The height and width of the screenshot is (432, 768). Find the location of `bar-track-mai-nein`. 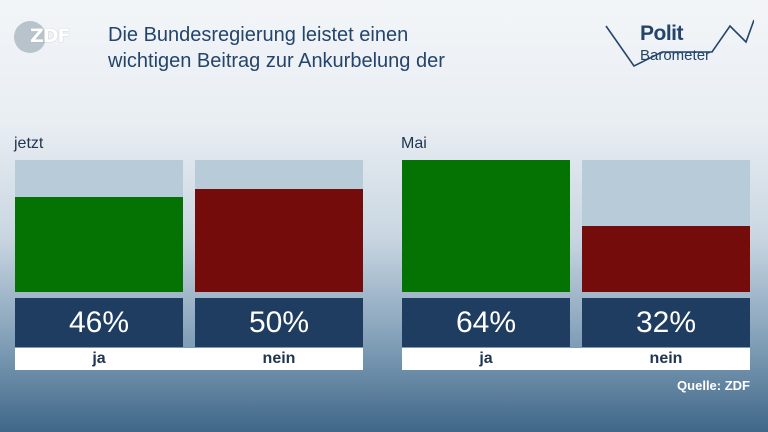

bar-track-mai-nein is located at coordinates (666, 226).